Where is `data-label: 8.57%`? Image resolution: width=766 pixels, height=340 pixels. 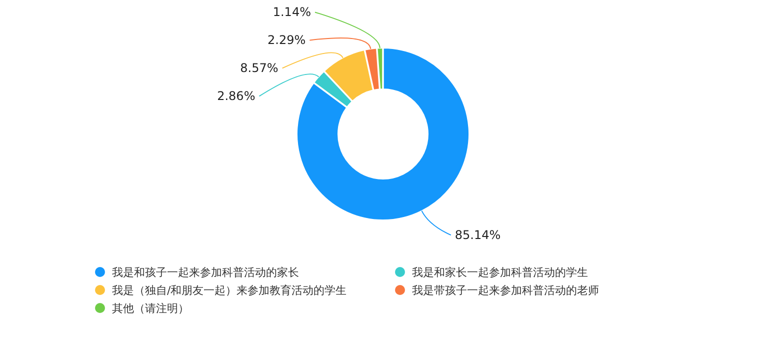 data-label: 8.57% is located at coordinates (259, 68).